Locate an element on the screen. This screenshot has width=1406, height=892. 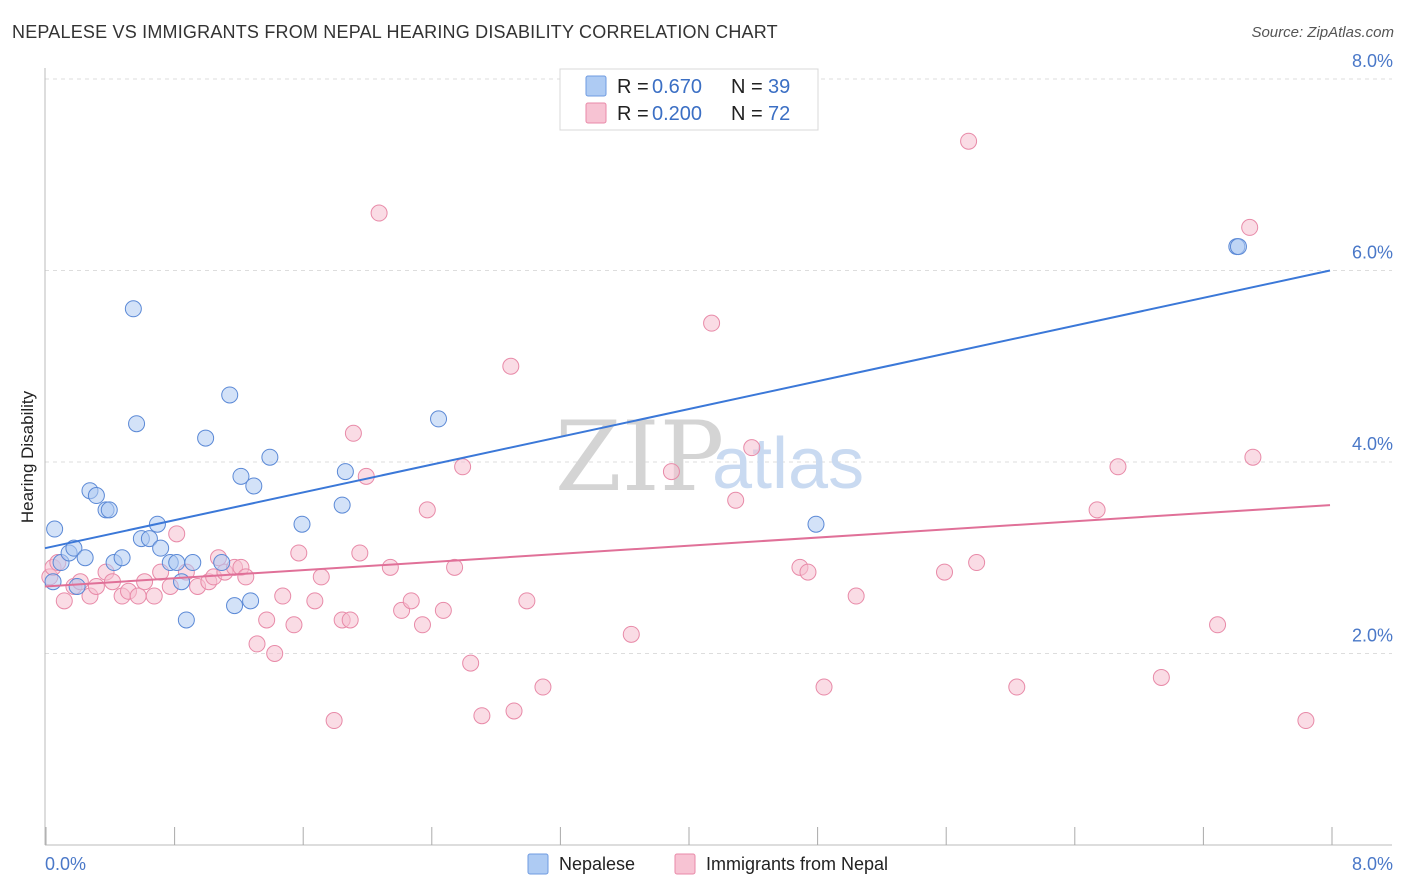
y-tick-label: 4.0% is located at coordinates (1372, 444).